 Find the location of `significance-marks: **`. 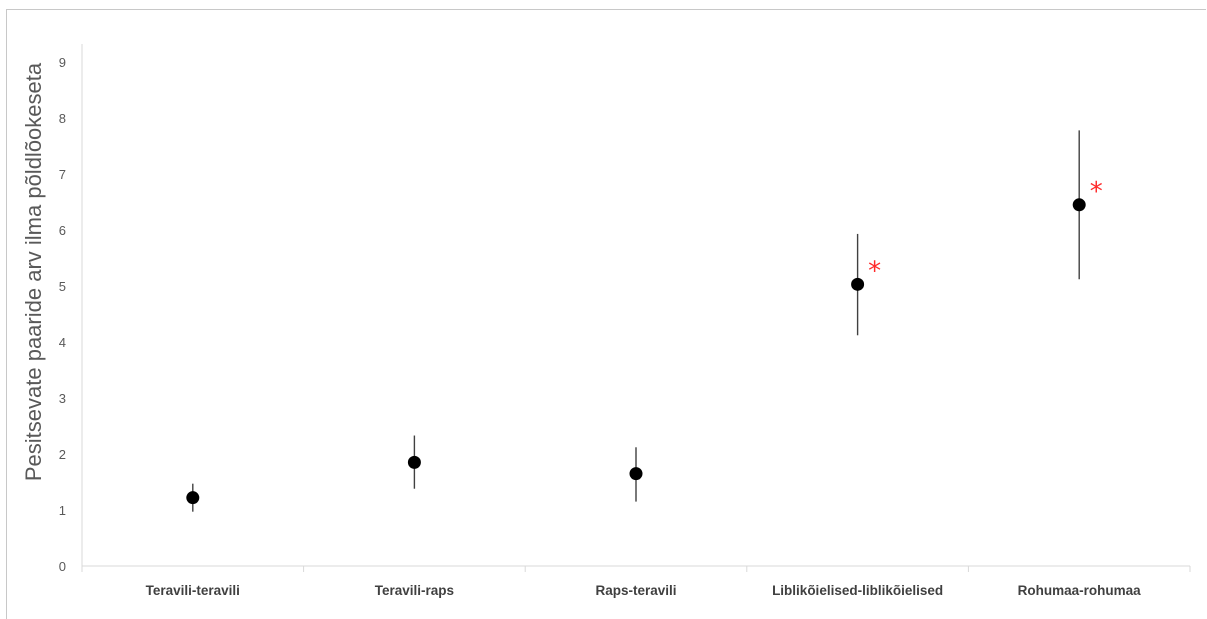

significance-marks: ** is located at coordinates (985, 232).